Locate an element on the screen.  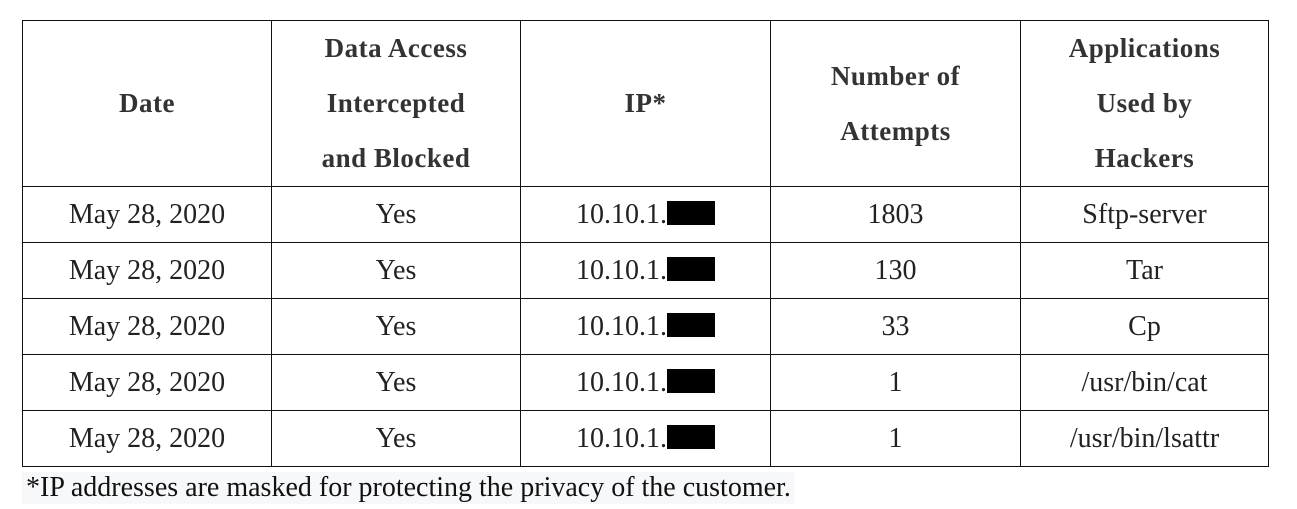
application-cell: /usr/bin/cat is located at coordinates (1144, 382).